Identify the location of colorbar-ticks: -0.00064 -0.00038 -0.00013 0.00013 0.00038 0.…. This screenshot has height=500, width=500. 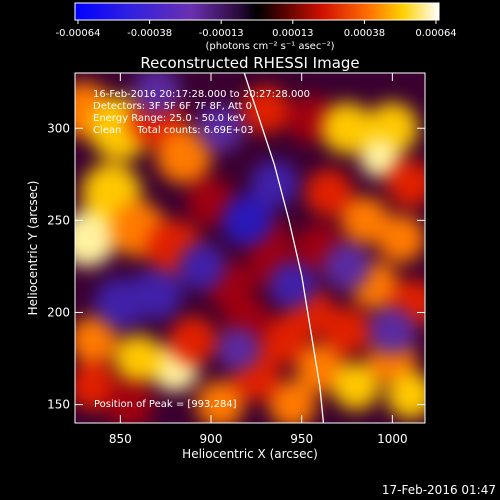
(256, 29).